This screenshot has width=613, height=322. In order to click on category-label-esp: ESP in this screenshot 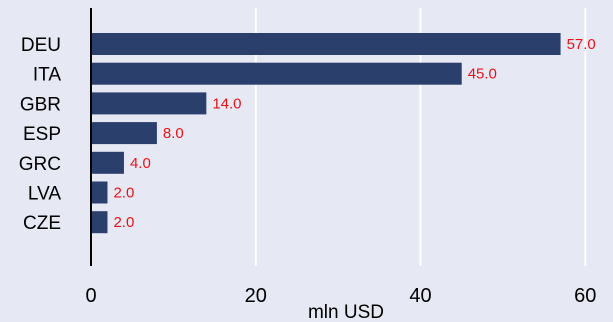, I will do `click(42, 134)`.